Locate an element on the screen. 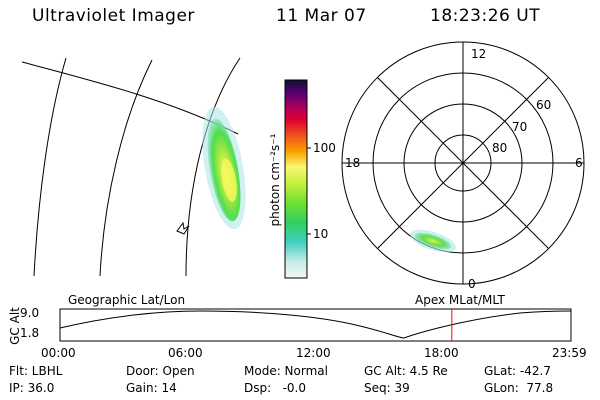 The image size is (600, 400). aurora-emission-main is located at coordinates (224, 168).